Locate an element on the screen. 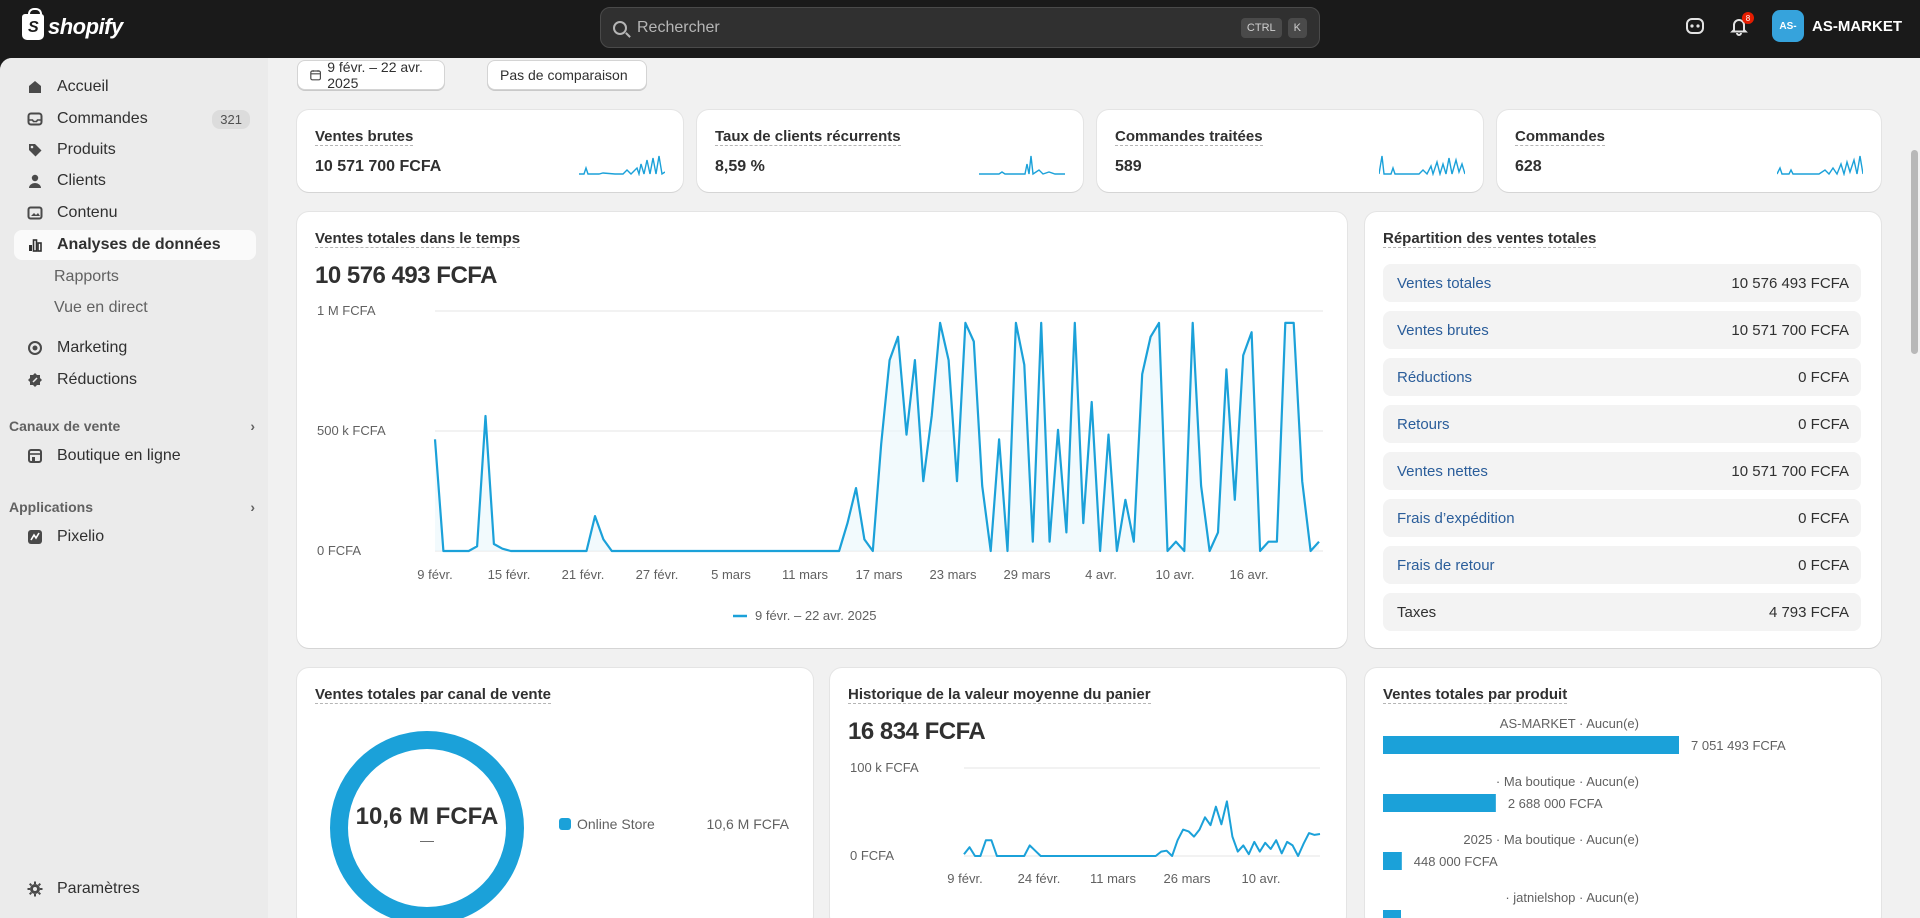  sales-series-line is located at coordinates (876, 437).